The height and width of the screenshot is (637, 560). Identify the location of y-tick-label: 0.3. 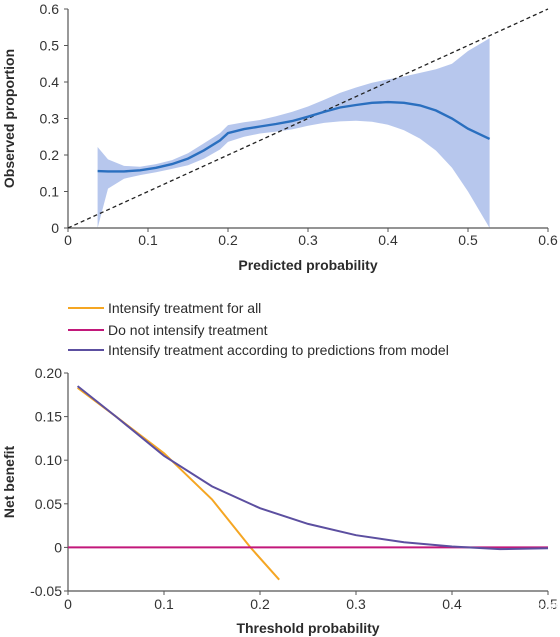
(50, 119).